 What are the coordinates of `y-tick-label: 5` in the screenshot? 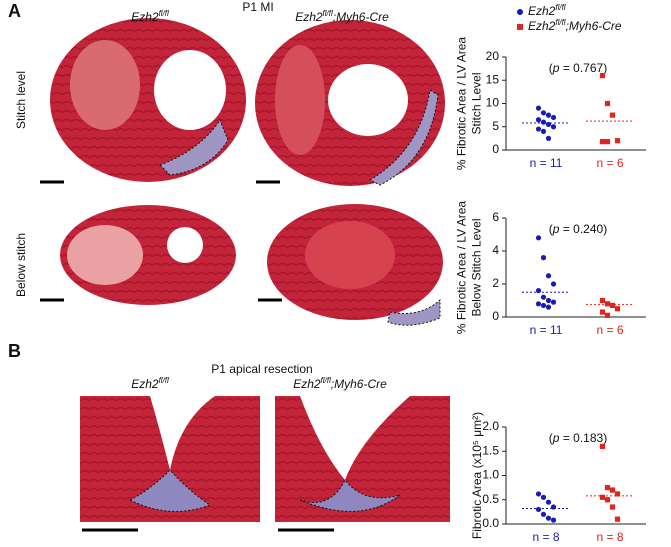 It's located at (495, 126).